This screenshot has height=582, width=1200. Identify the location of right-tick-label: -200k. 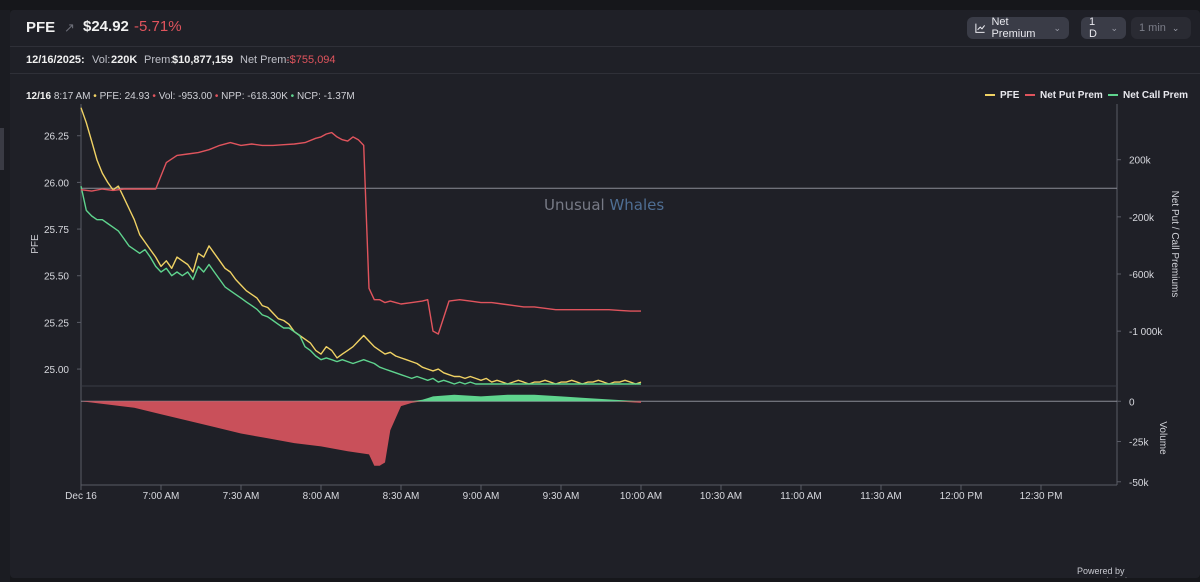
(1142, 218).